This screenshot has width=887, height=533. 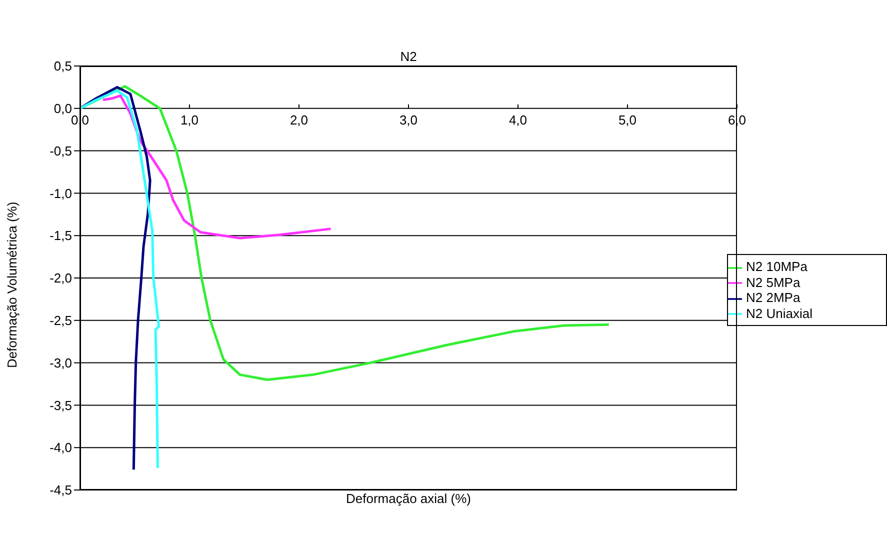 What do you see at coordinates (777, 266) in the screenshot?
I see `legend-label: N2 10MPa` at bounding box center [777, 266].